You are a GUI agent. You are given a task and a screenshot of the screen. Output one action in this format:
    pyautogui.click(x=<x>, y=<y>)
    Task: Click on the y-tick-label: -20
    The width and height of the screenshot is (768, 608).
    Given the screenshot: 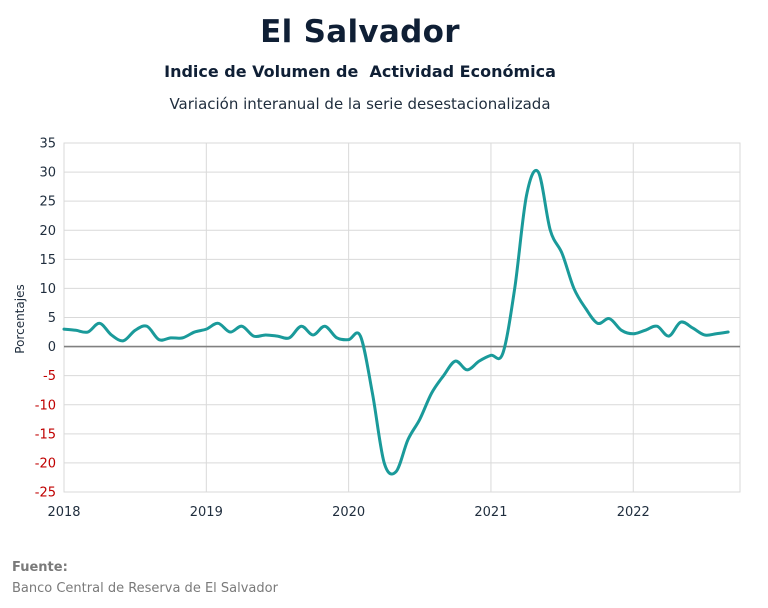 What is the action you would take?
    pyautogui.click(x=45, y=463)
    